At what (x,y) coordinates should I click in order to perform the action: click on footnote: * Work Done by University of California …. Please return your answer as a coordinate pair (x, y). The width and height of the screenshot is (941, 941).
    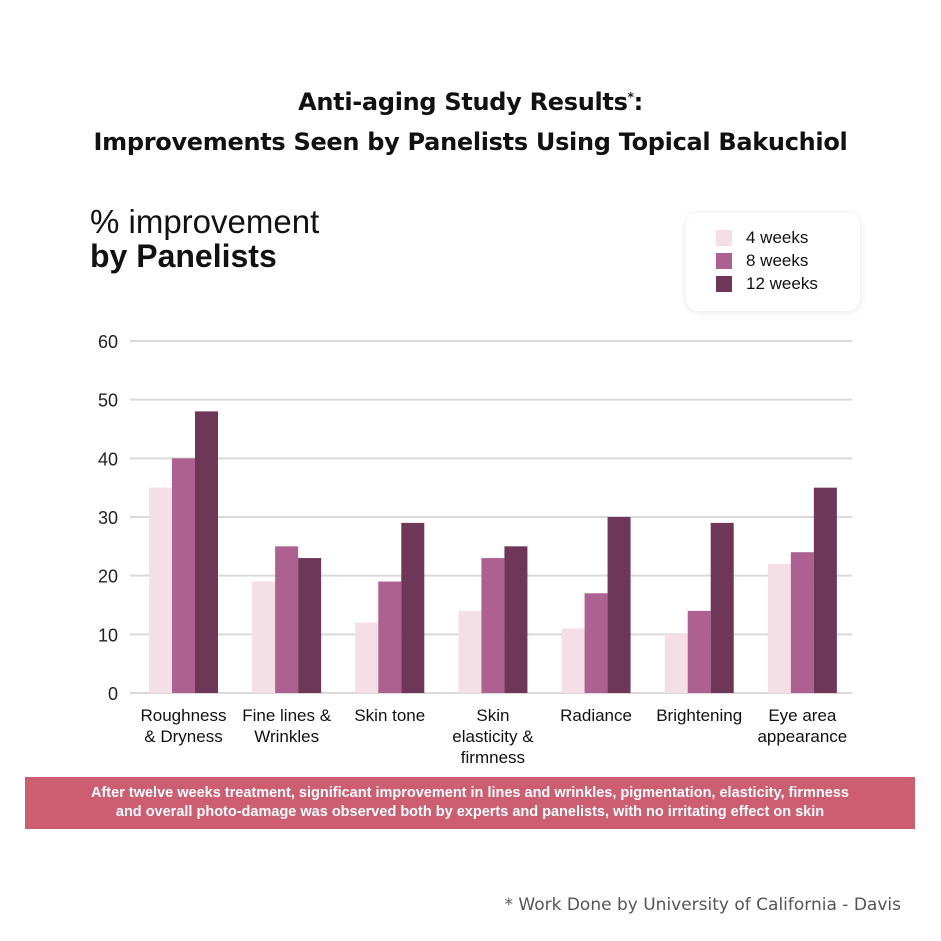
    Looking at the image, I should click on (702, 905).